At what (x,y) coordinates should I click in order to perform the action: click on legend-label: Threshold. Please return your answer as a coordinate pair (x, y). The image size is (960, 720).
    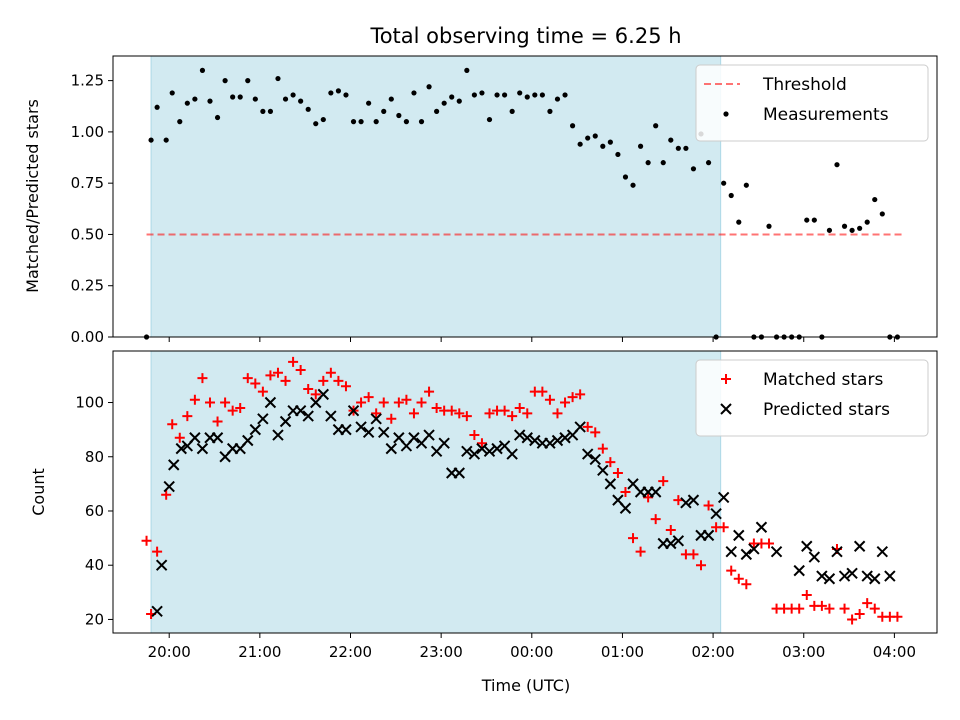
    Looking at the image, I should click on (804, 85).